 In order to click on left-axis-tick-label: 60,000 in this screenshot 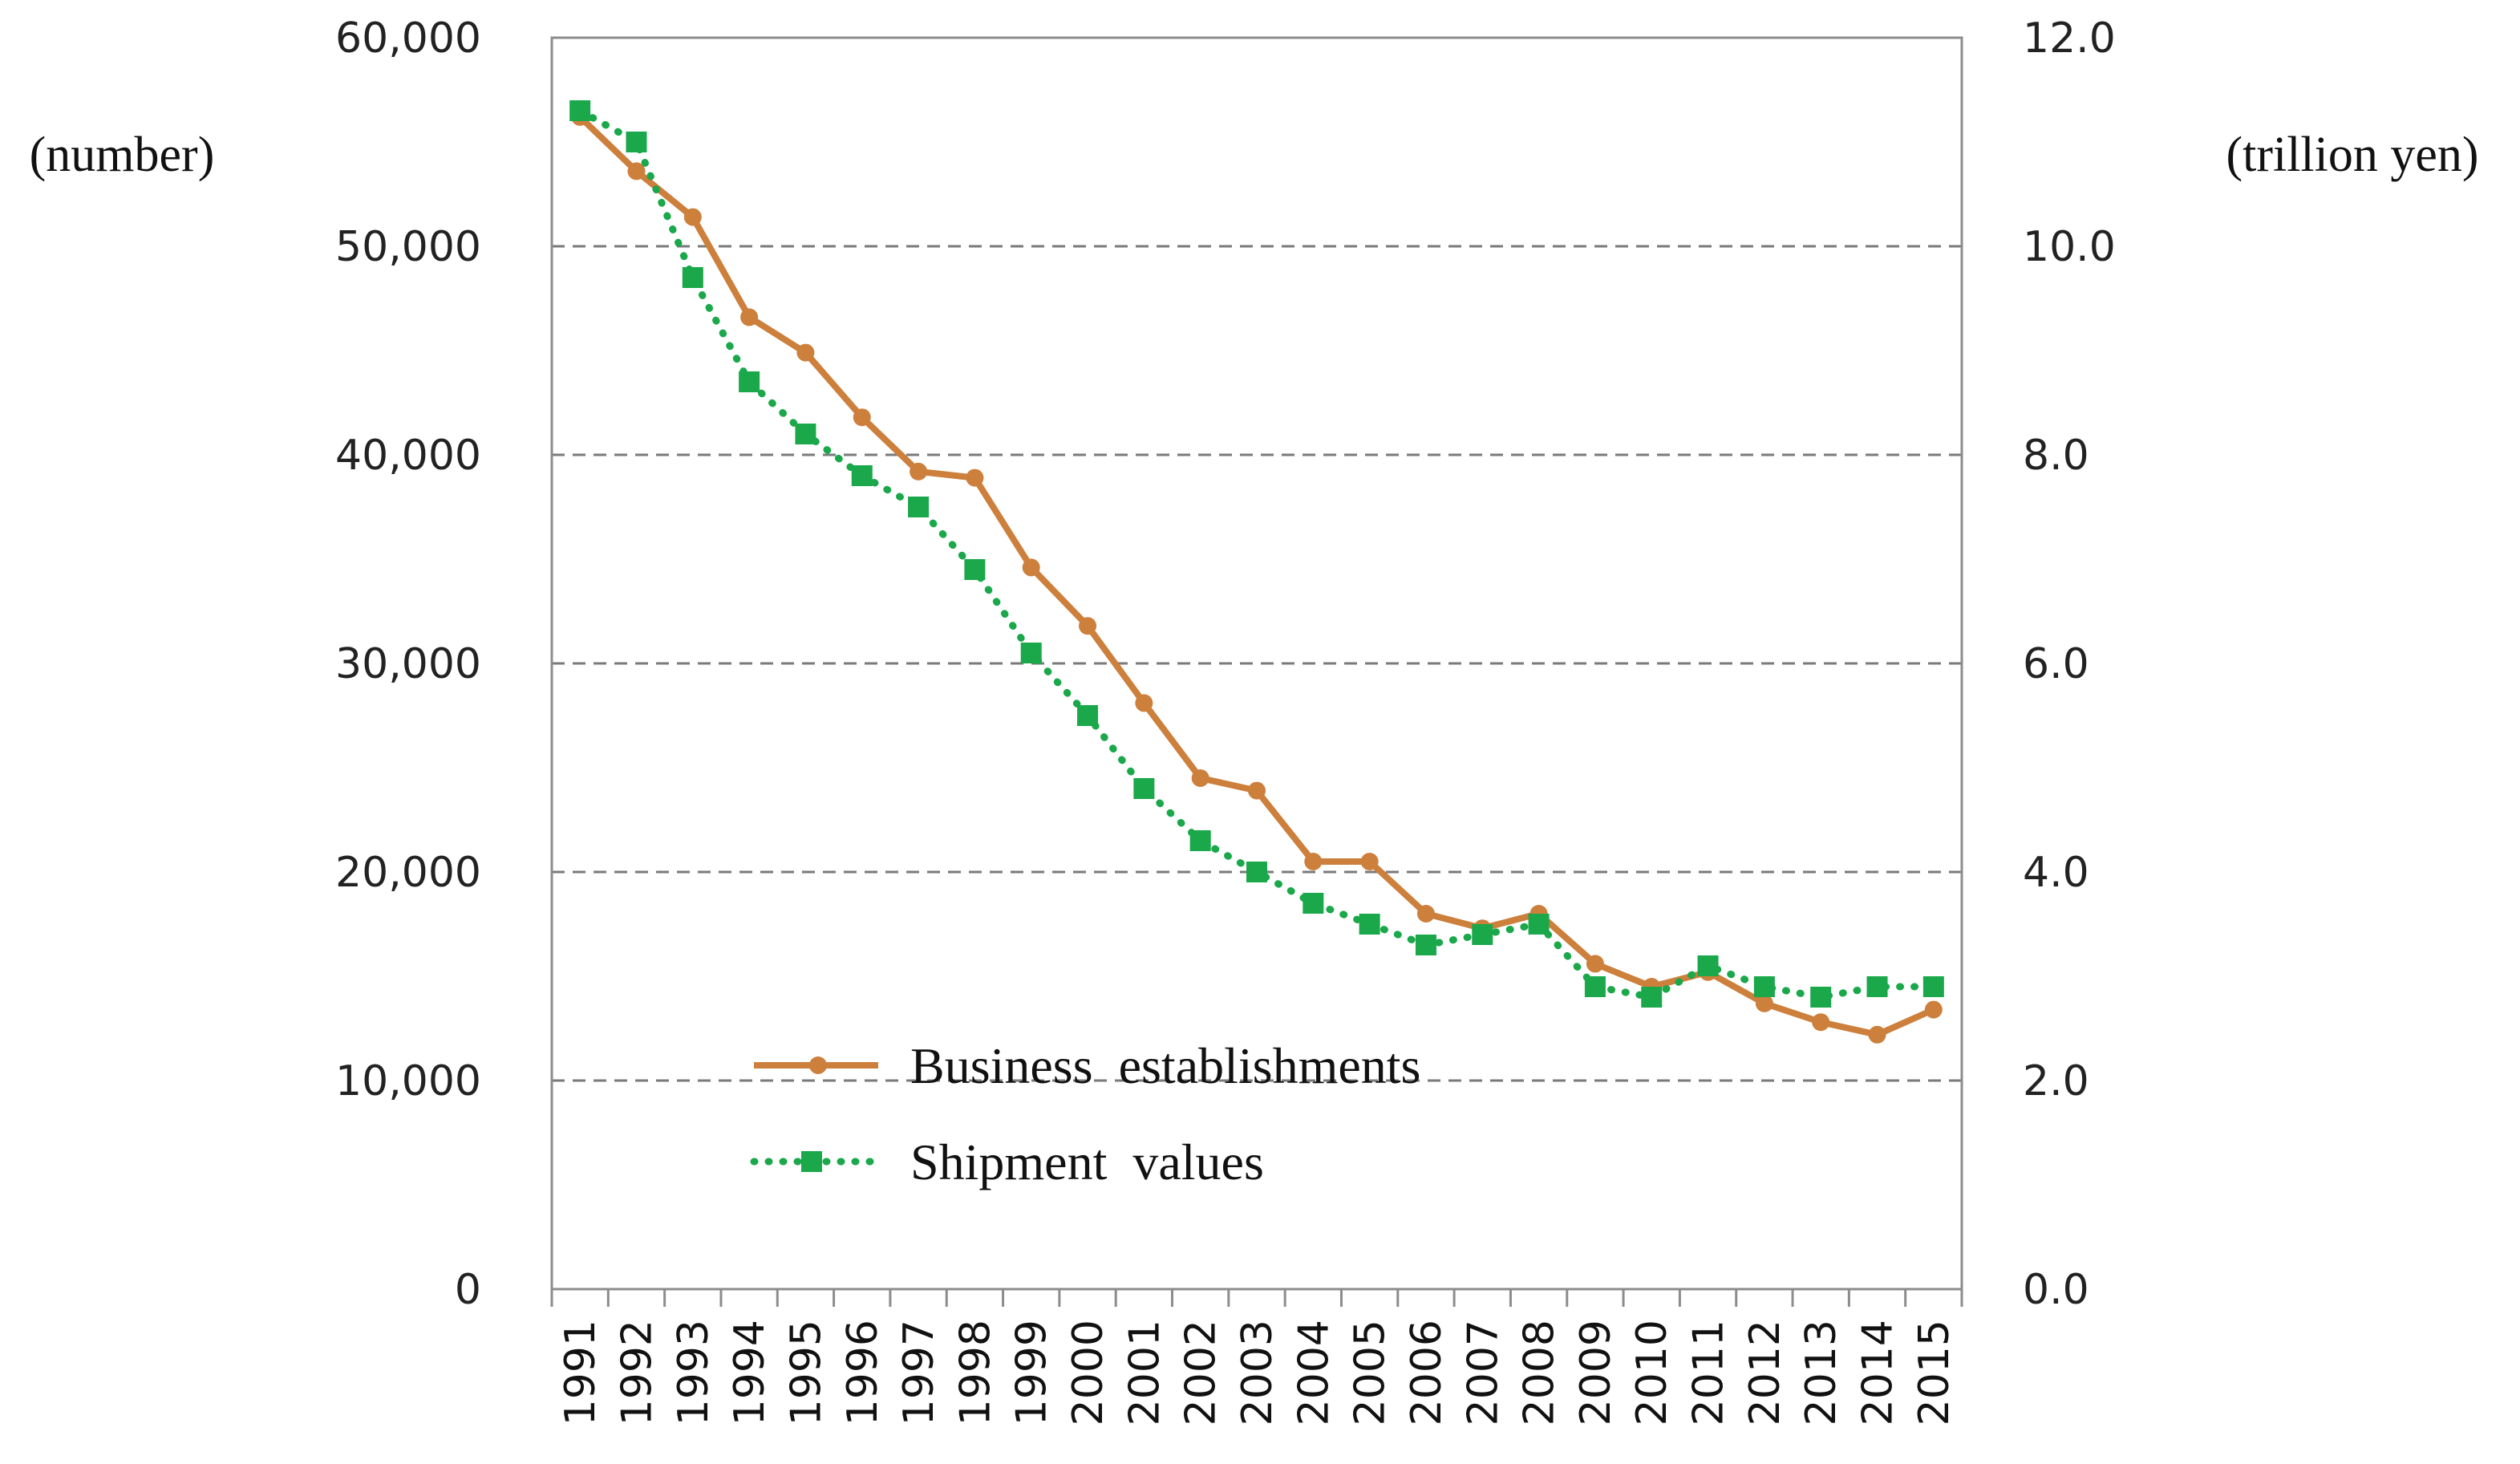, I will do `click(408, 38)`.